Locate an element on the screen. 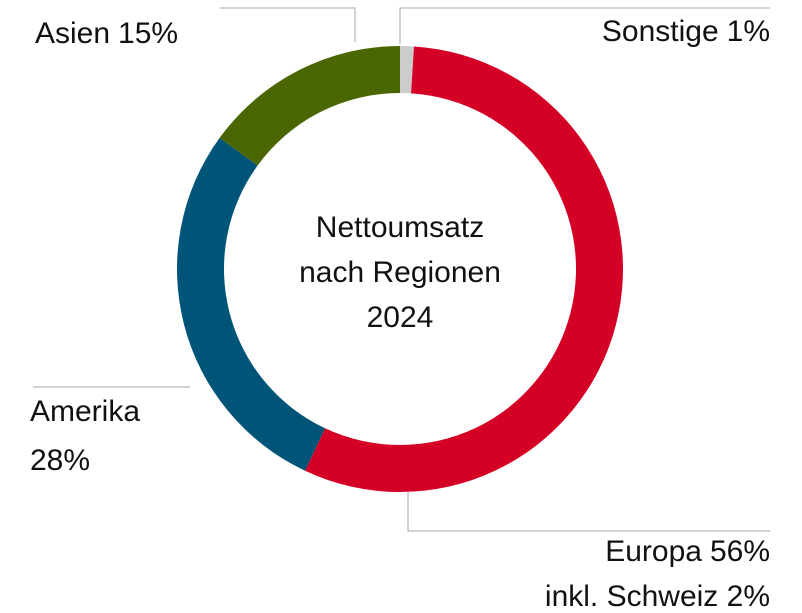 This screenshot has width=802, height=613. category-label: Amerika is located at coordinates (85, 411).